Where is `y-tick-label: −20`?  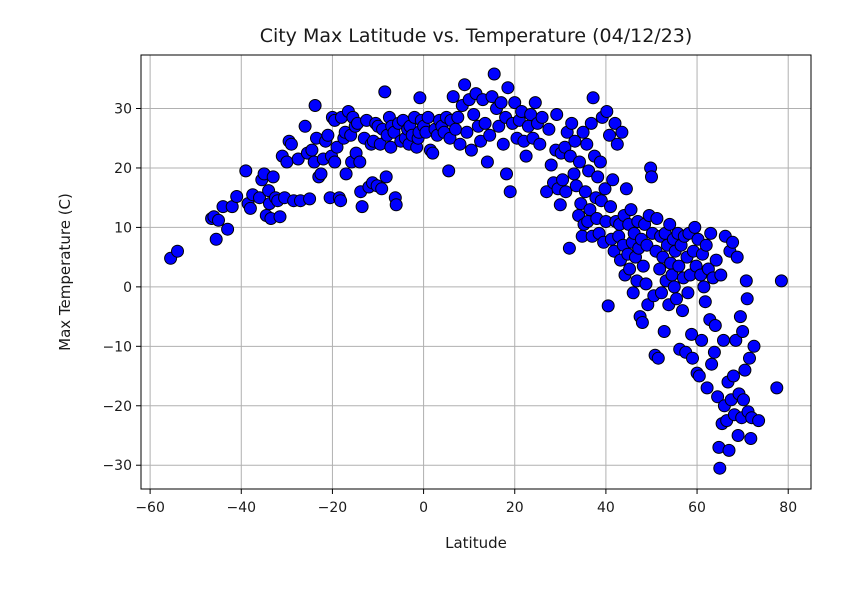
y-tick-label: −20 is located at coordinates (117, 407).